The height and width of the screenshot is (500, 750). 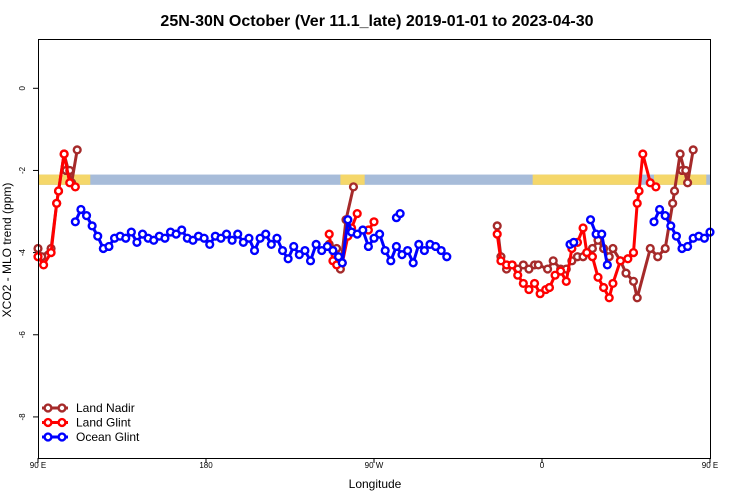 I want to click on y-axis-label: XCO2 - MLO trend (ppm), so click(x=7, y=250).